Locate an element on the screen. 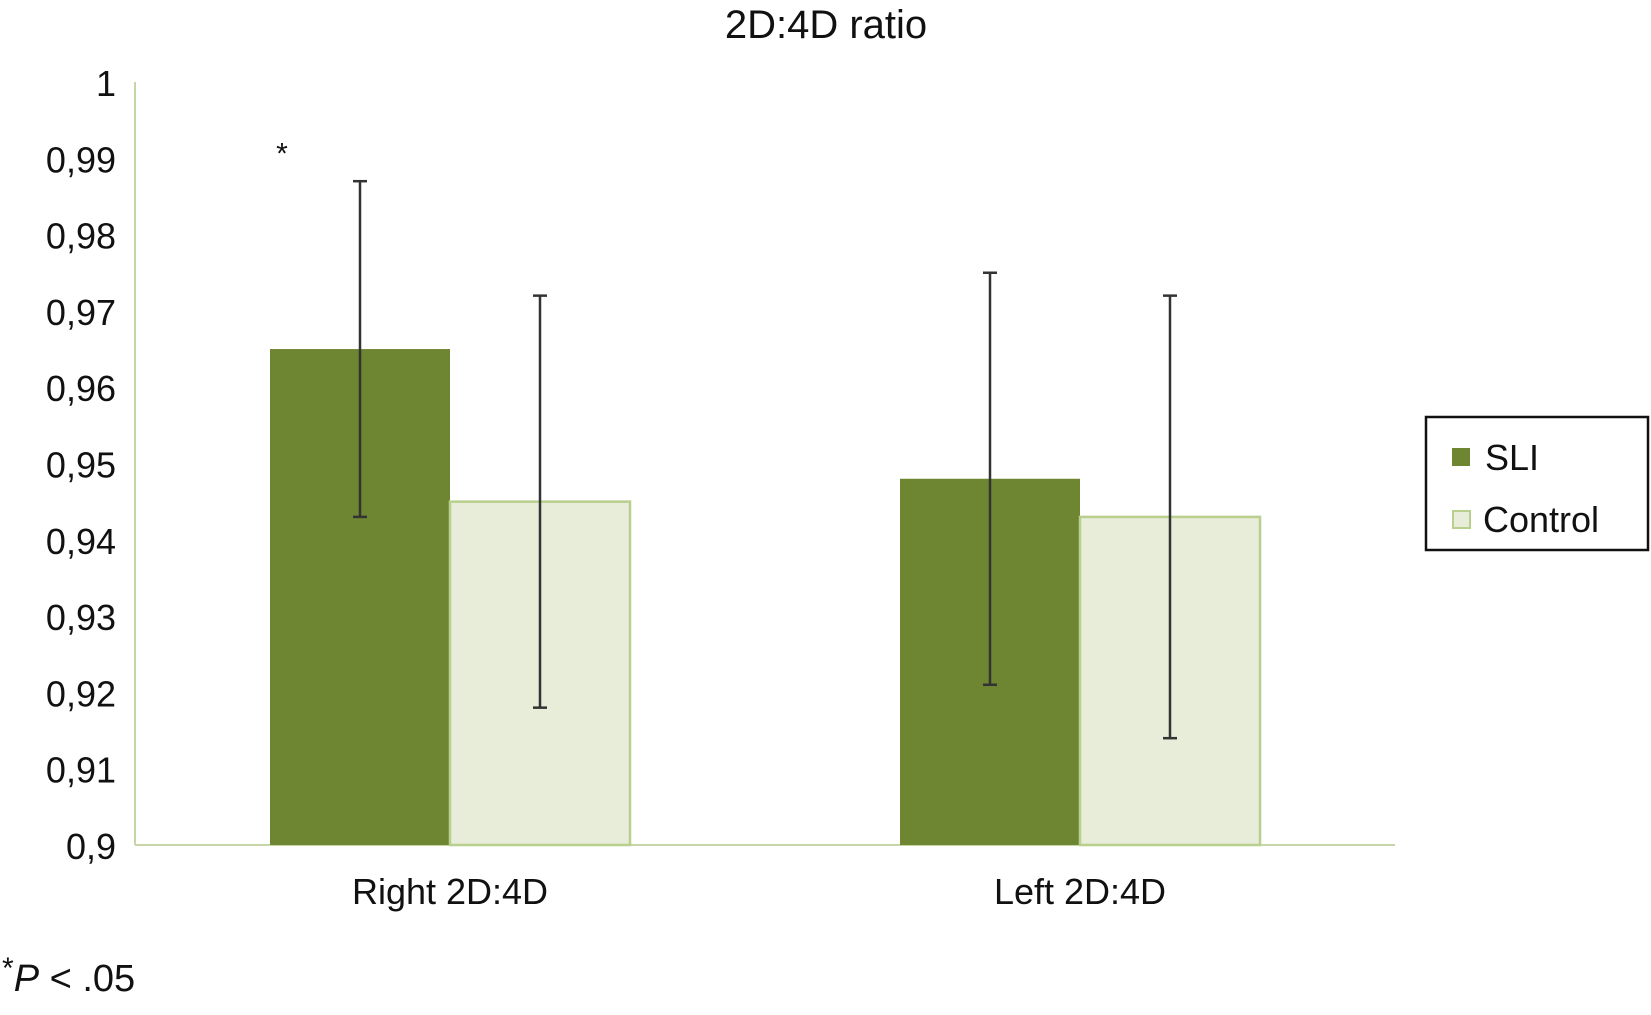 The height and width of the screenshot is (1015, 1651). legend-swatch-control is located at coordinates (1461, 519).